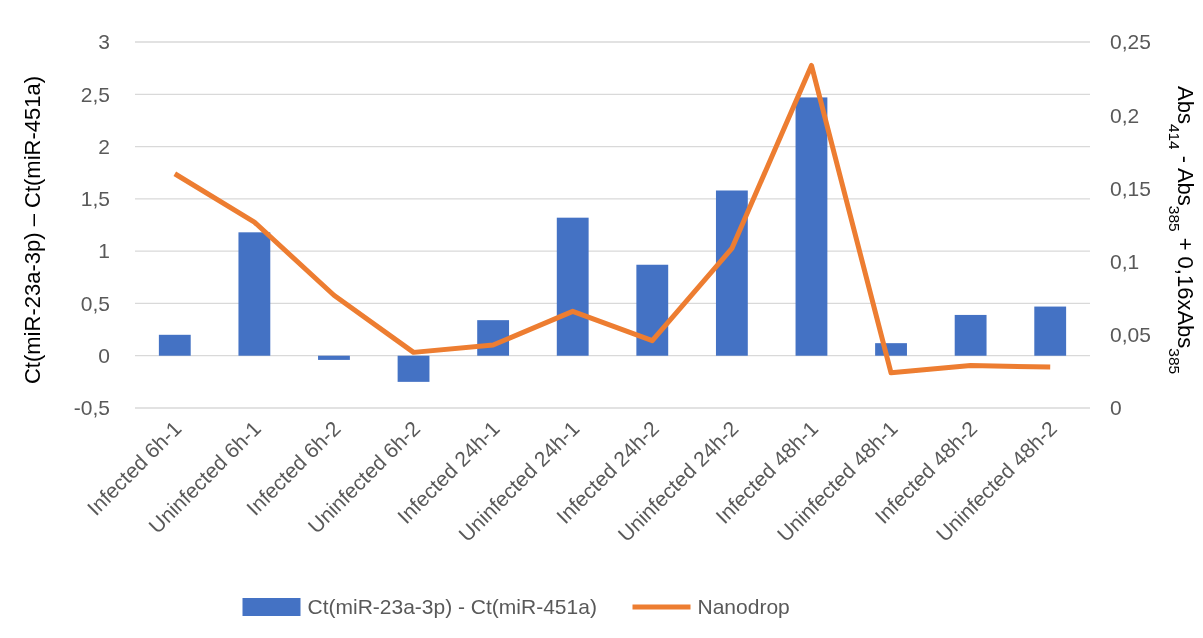  I want to click on y2-tick-label: 0, so click(1116, 408).